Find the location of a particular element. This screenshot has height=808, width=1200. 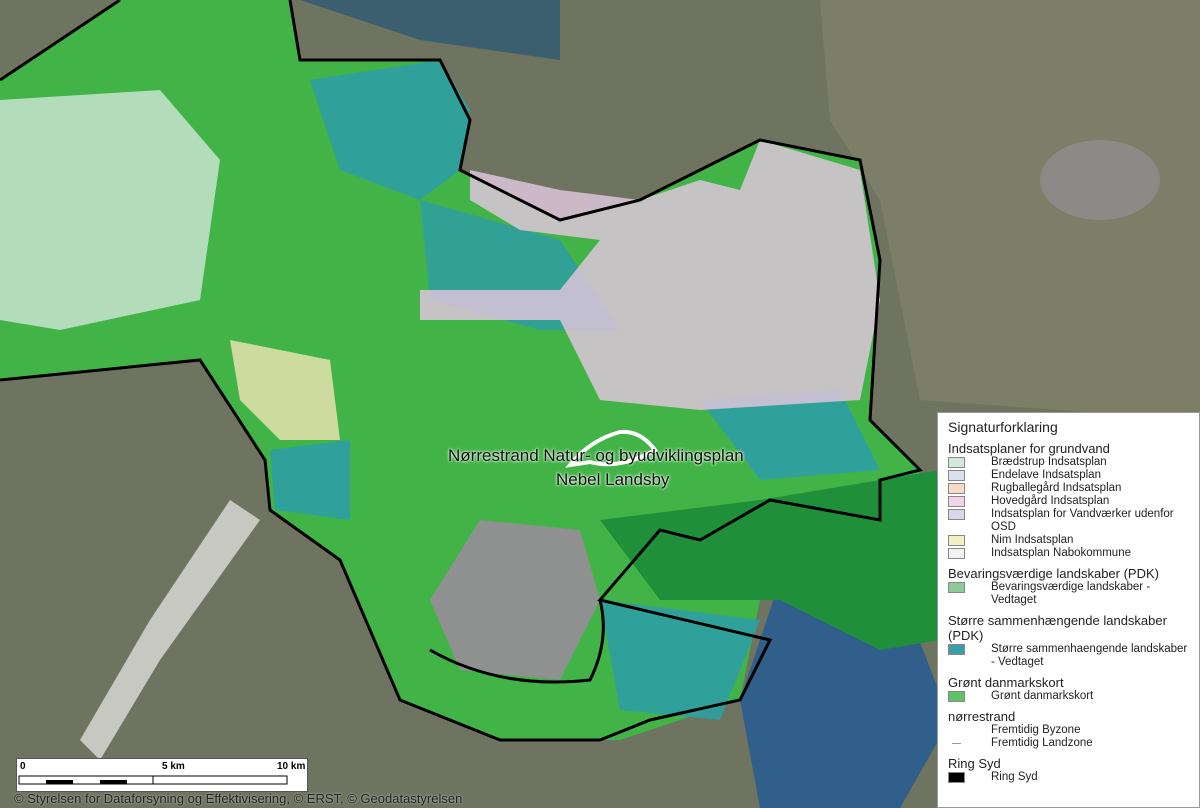

teal-landscape-north is located at coordinates (390, 130).